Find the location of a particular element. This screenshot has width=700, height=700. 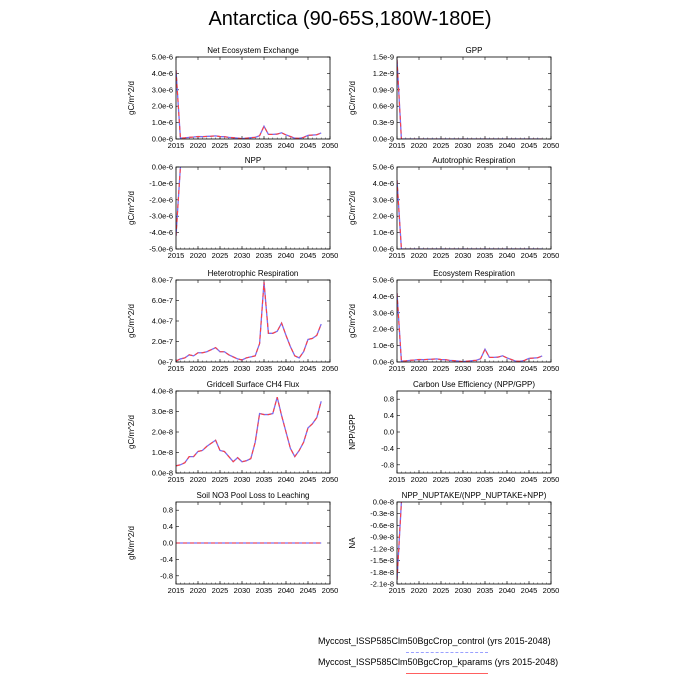

y-tick-label: 0.0e-9 is located at coordinates (383, 139).